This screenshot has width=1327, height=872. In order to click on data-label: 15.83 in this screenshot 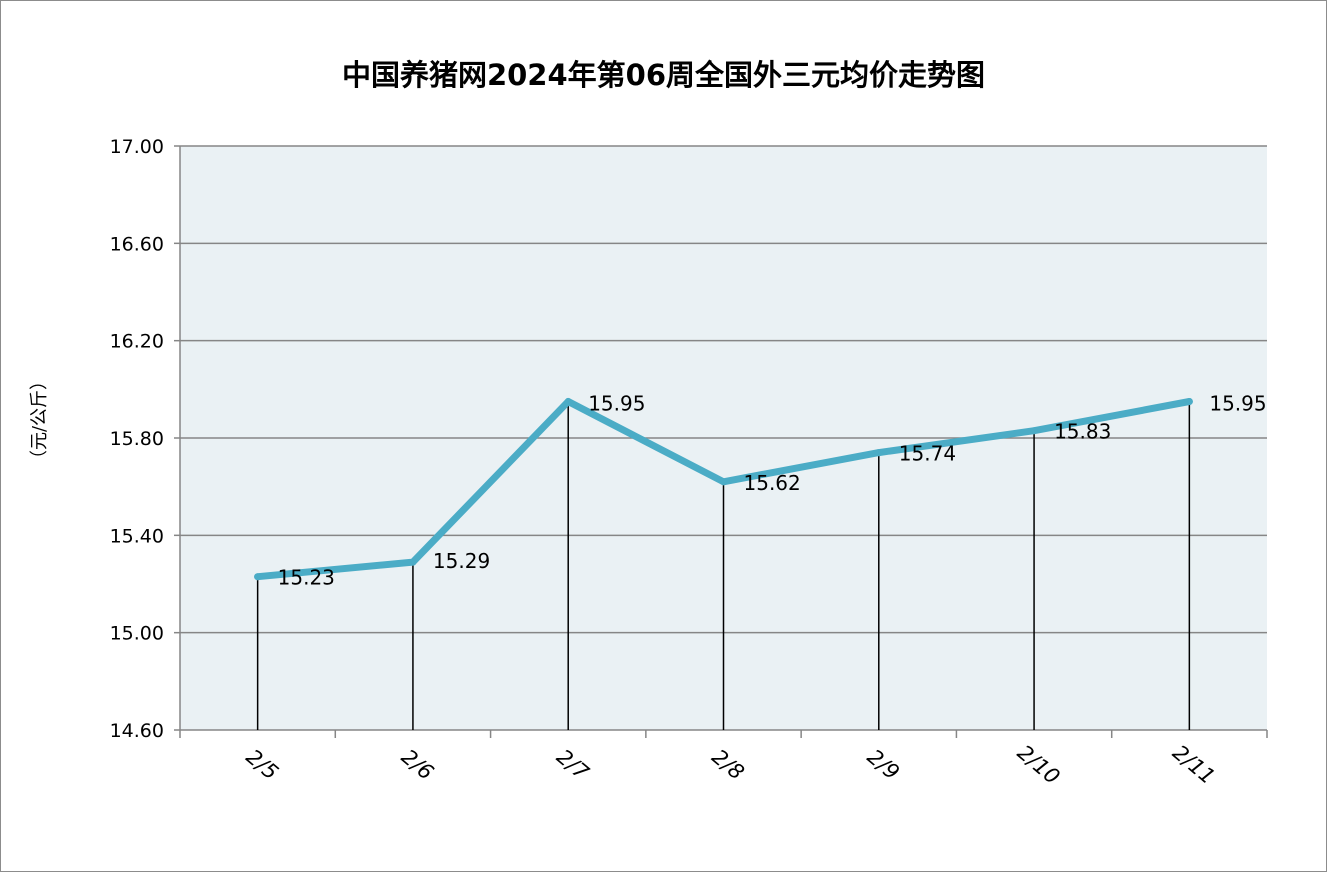, I will do `click(1082, 432)`.